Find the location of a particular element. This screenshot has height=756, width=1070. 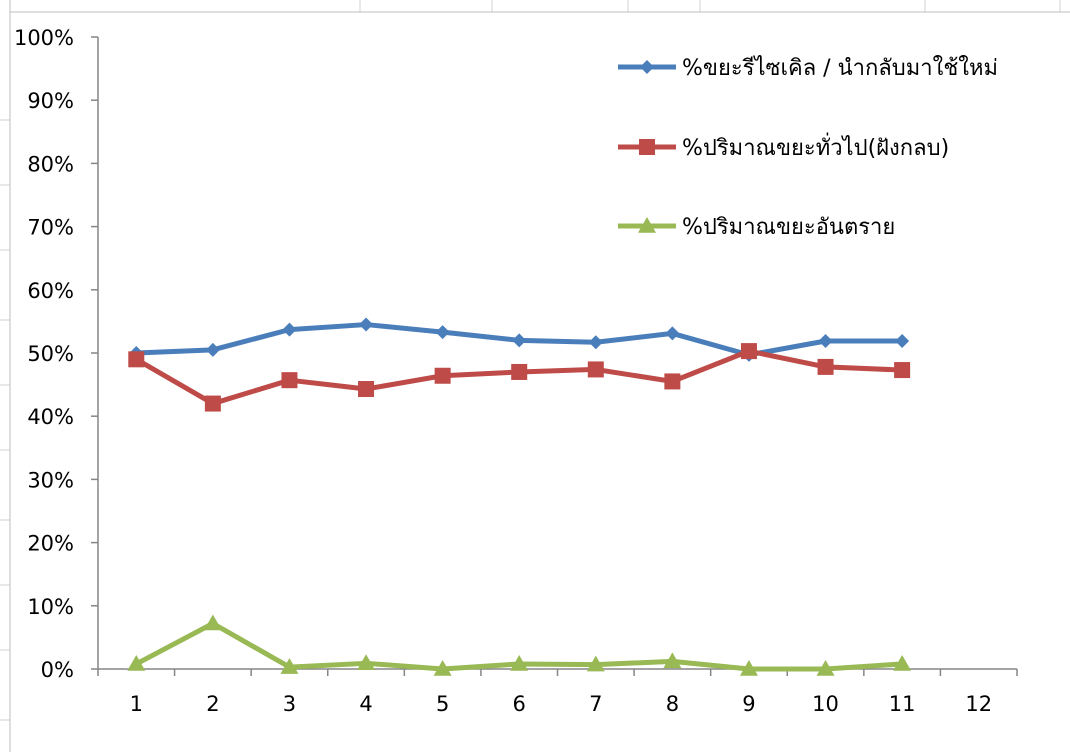

y-tick-label: 40% is located at coordinates (50, 417).